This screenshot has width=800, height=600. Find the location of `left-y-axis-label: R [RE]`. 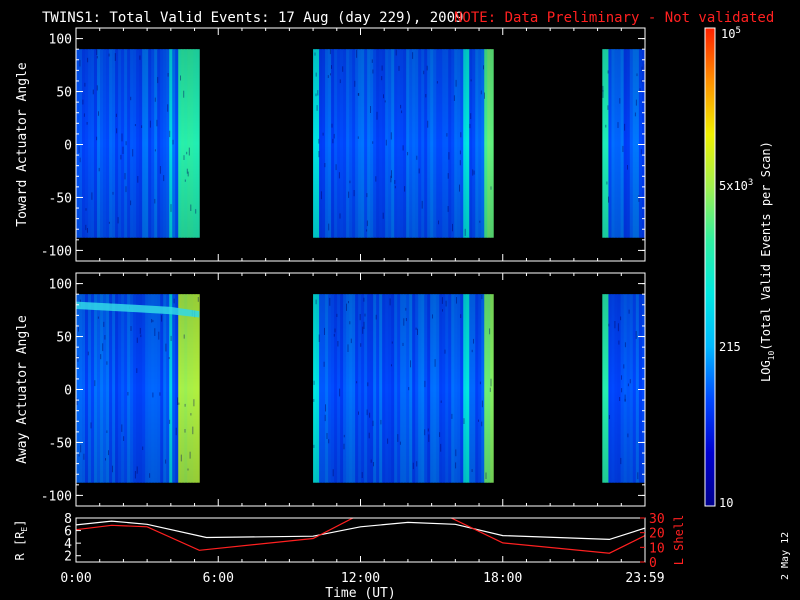

left-y-axis-label: R [RE] is located at coordinates (21, 540).